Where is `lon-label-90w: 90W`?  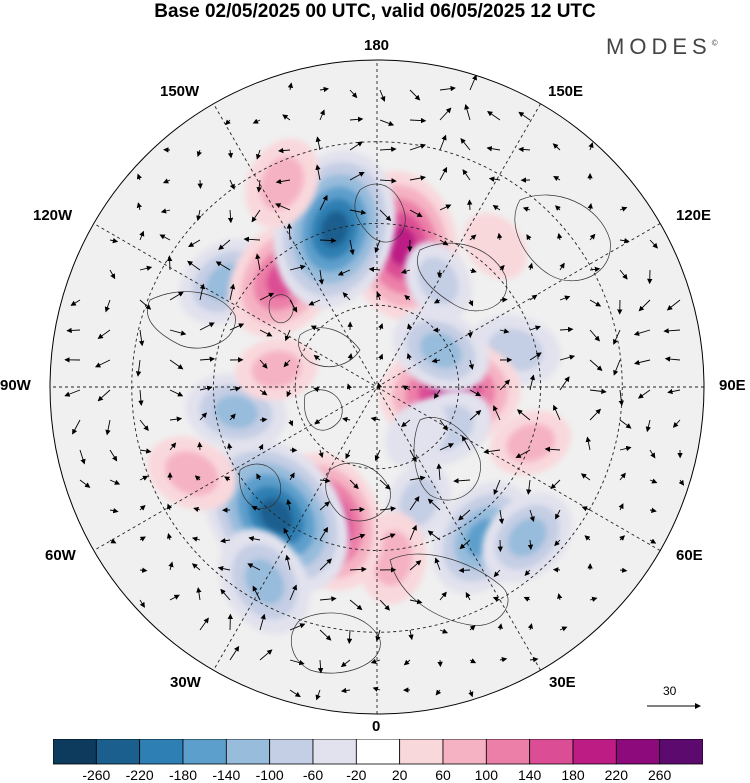 lon-label-90w: 90W is located at coordinates (15, 385).